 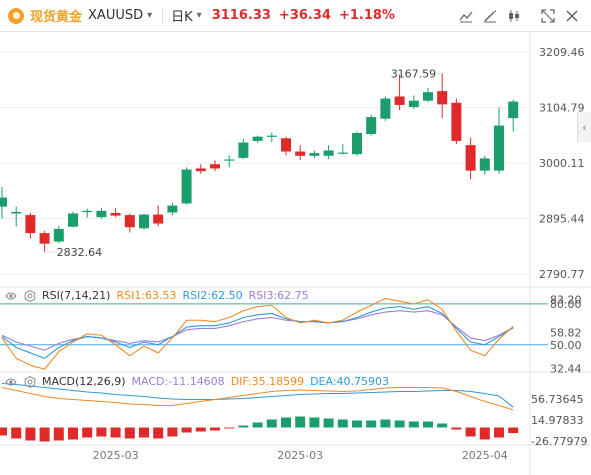 What do you see at coordinates (566, 304) in the screenshot?
I see `rsi-tick-label: 80.00` at bounding box center [566, 304].